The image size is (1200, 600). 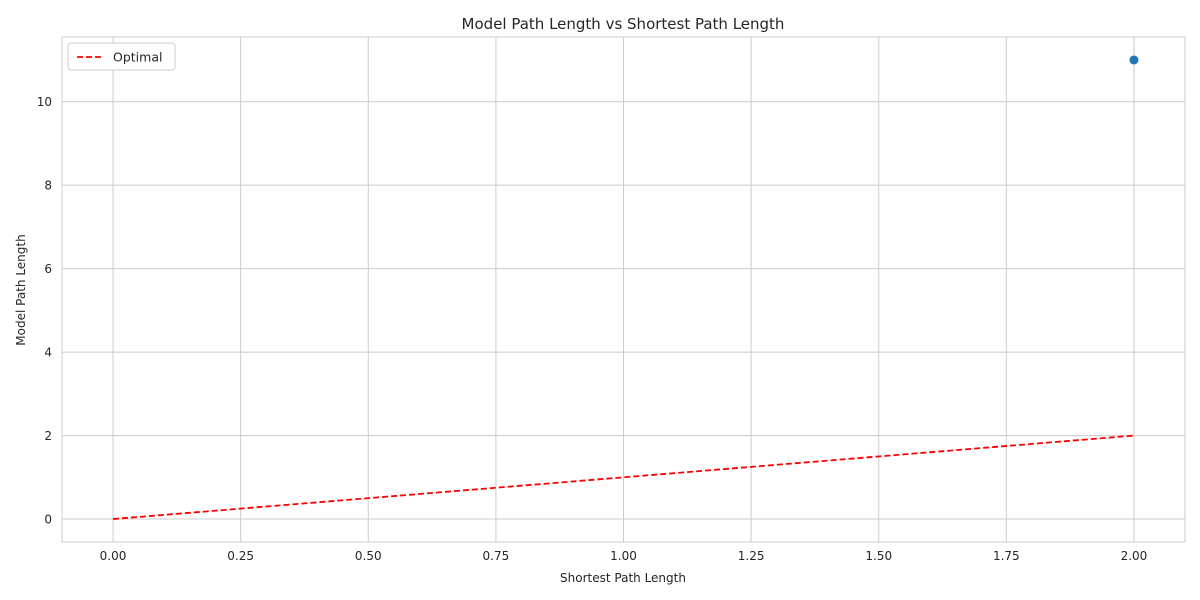 What do you see at coordinates (751, 556) in the screenshot?
I see `x-tick-label: 1.25` at bounding box center [751, 556].